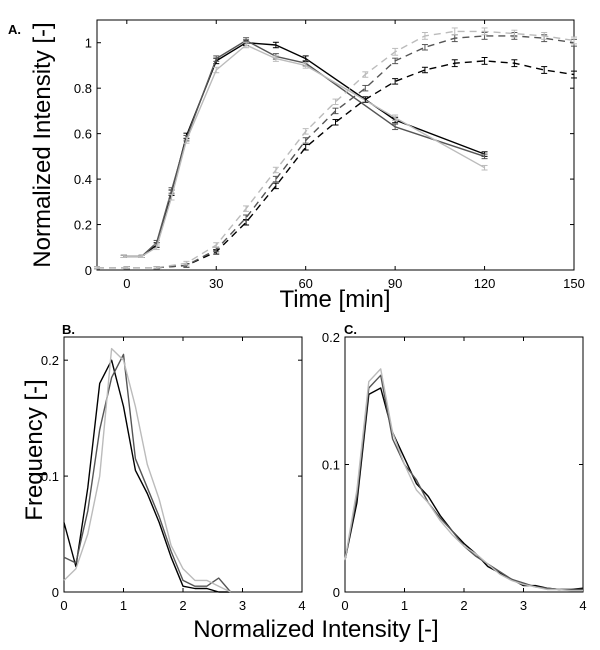  What do you see at coordinates (334, 299) in the screenshot?
I see `x-axis-title-a: Time [min]` at bounding box center [334, 299].